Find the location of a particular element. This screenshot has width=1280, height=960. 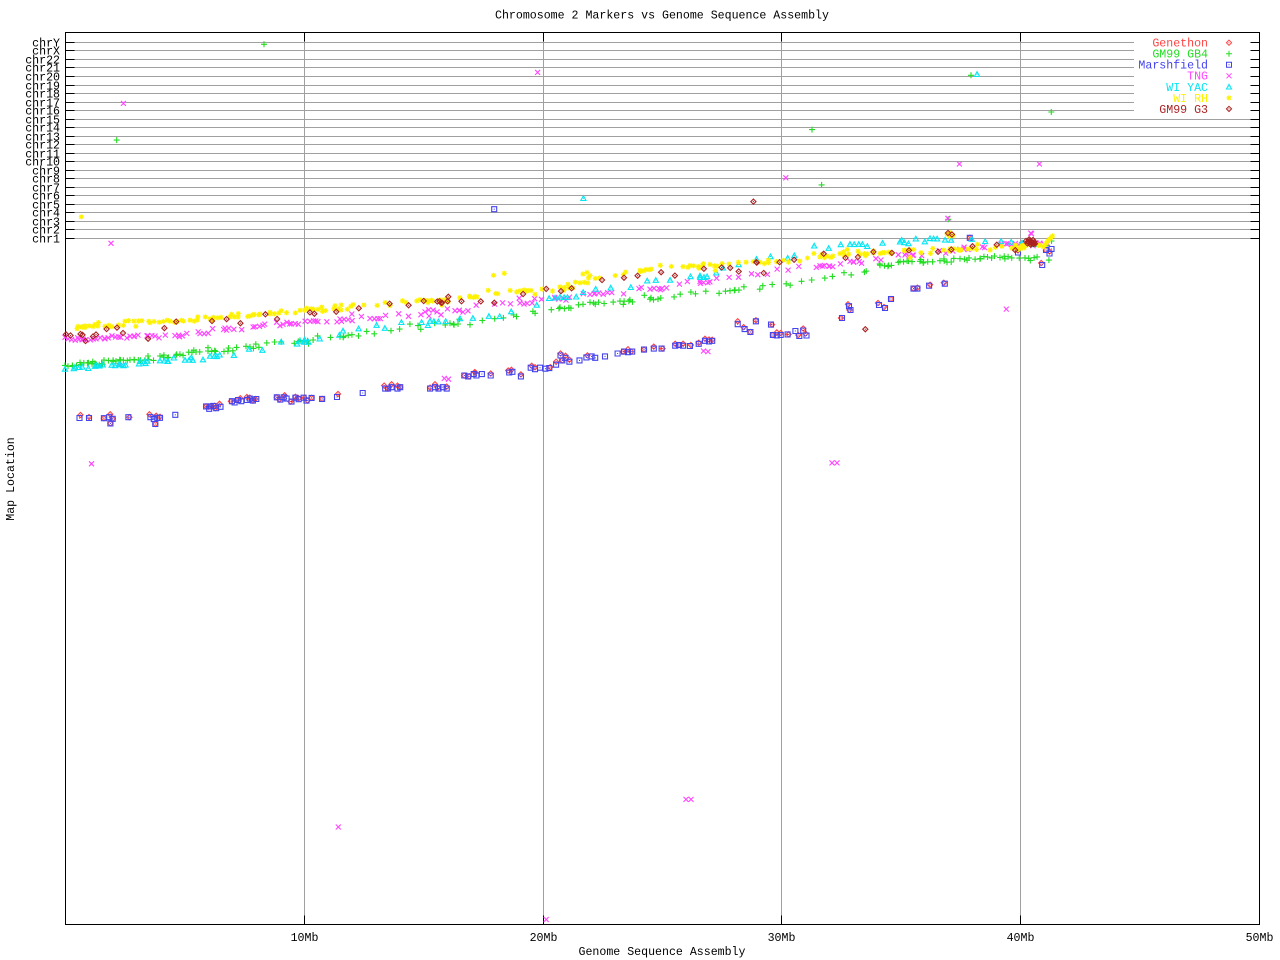

svg-text: GM99 G3 is located at coordinates (1183, 110).